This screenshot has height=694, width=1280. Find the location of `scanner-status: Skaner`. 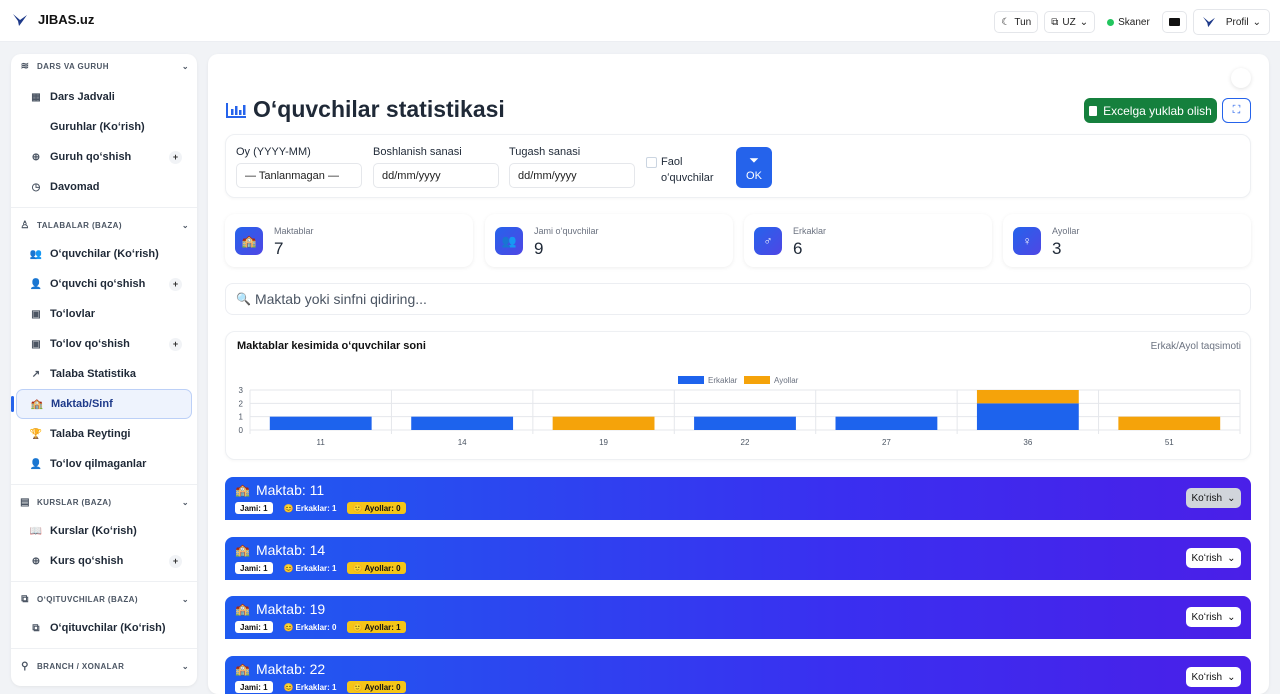

scanner-status: Skaner is located at coordinates (1128, 22).